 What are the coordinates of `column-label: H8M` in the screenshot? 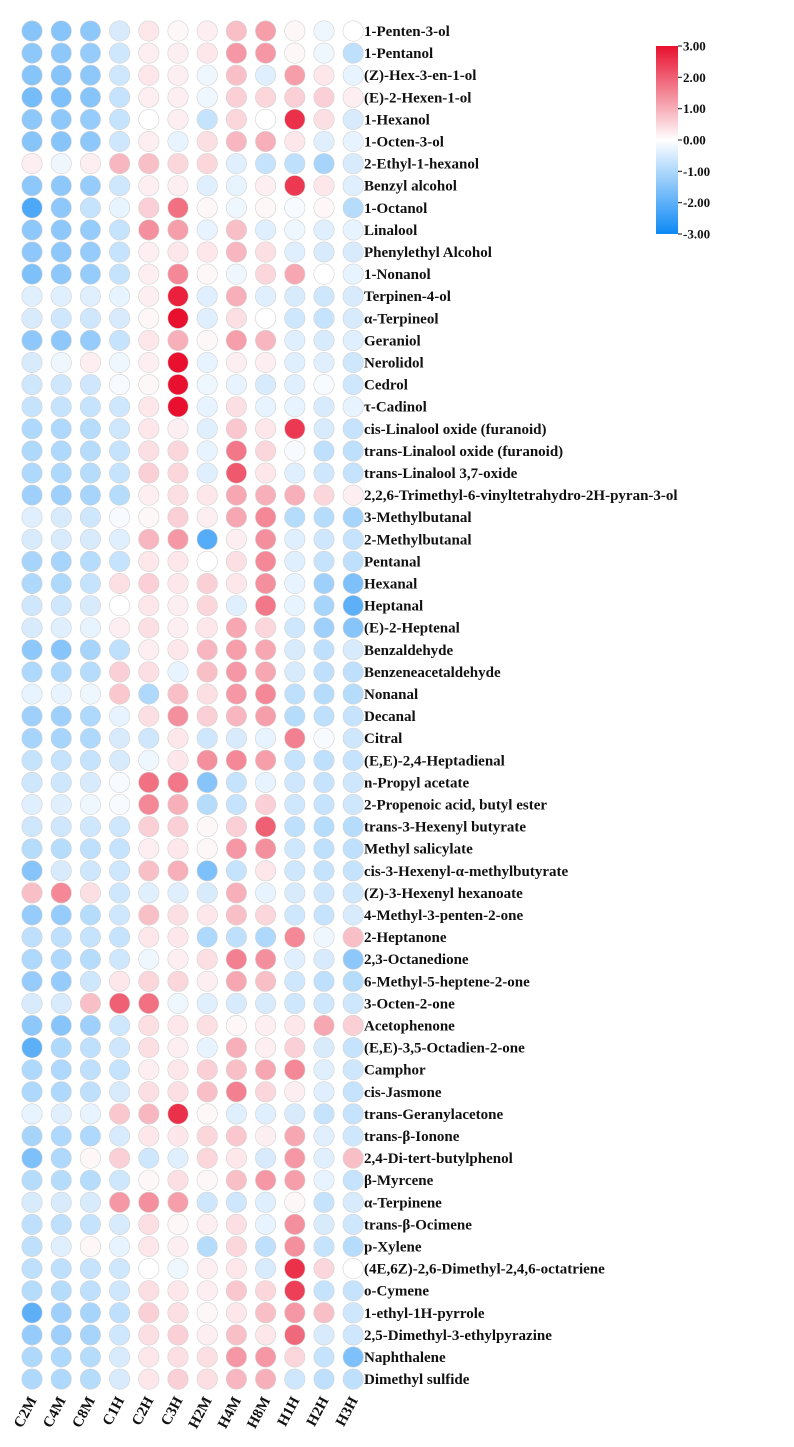 It's located at (259, 1412).